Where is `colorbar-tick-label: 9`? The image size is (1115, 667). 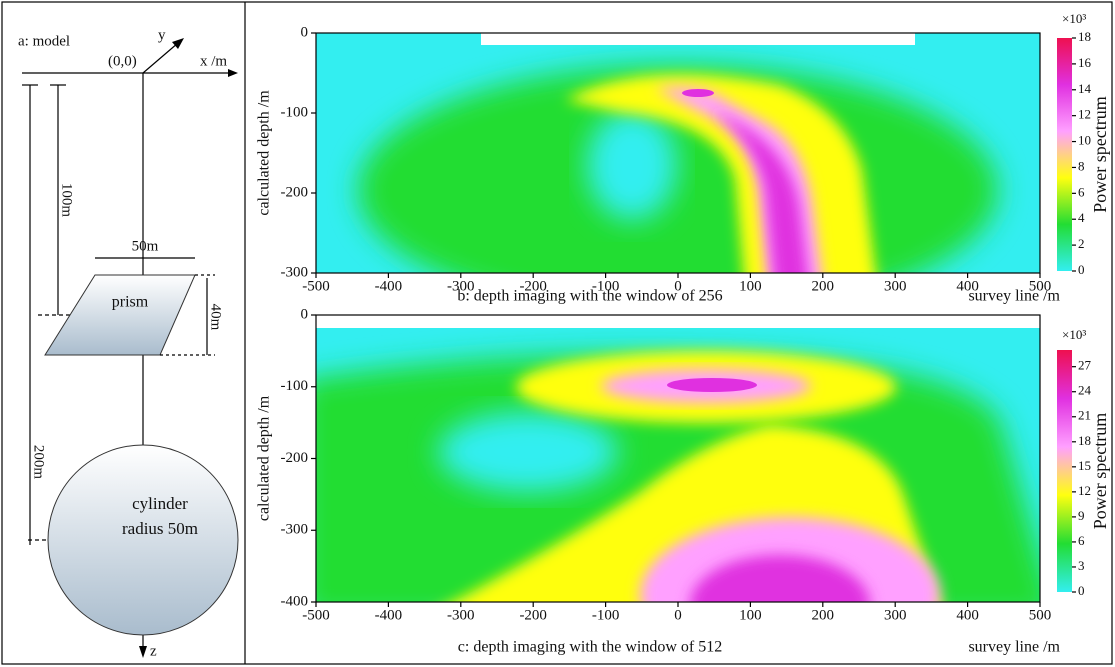
colorbar-tick-label: 9 is located at coordinates (1081, 515).